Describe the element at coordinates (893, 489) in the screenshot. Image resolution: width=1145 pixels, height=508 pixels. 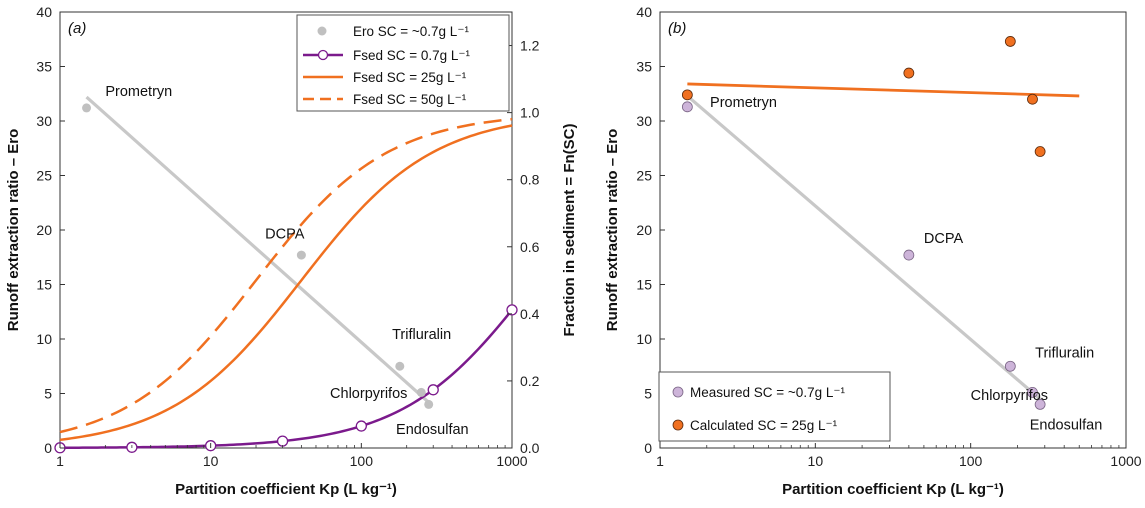
I see `panel-b-x-axis-label: Partition coefficient Kp (L kg⁻¹)` at that location.